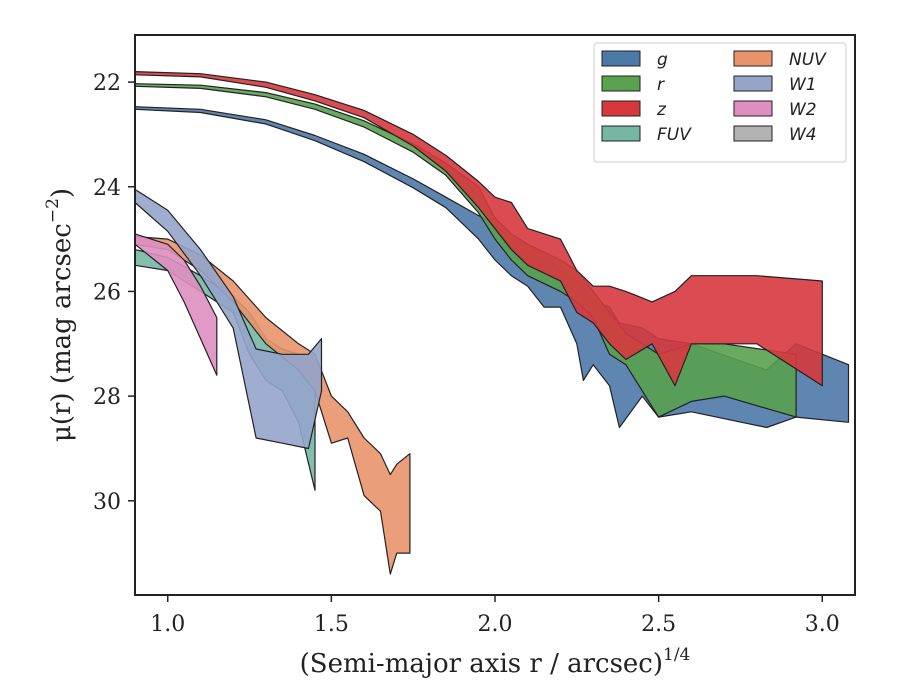 The height and width of the screenshot is (700, 900). What do you see at coordinates (822, 624) in the screenshot?
I see `x-tick-label: 3.0` at bounding box center [822, 624].